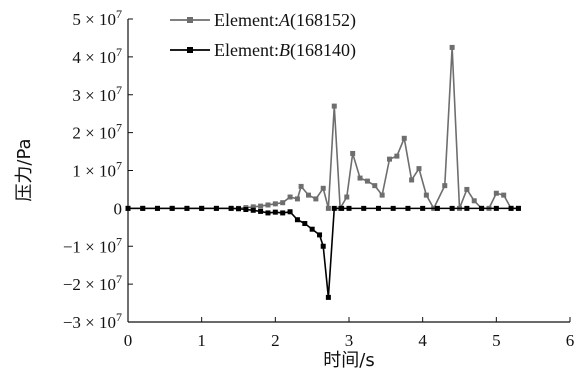  What do you see at coordinates (570, 340) in the screenshot?
I see `x-tick-label: 6` at bounding box center [570, 340].